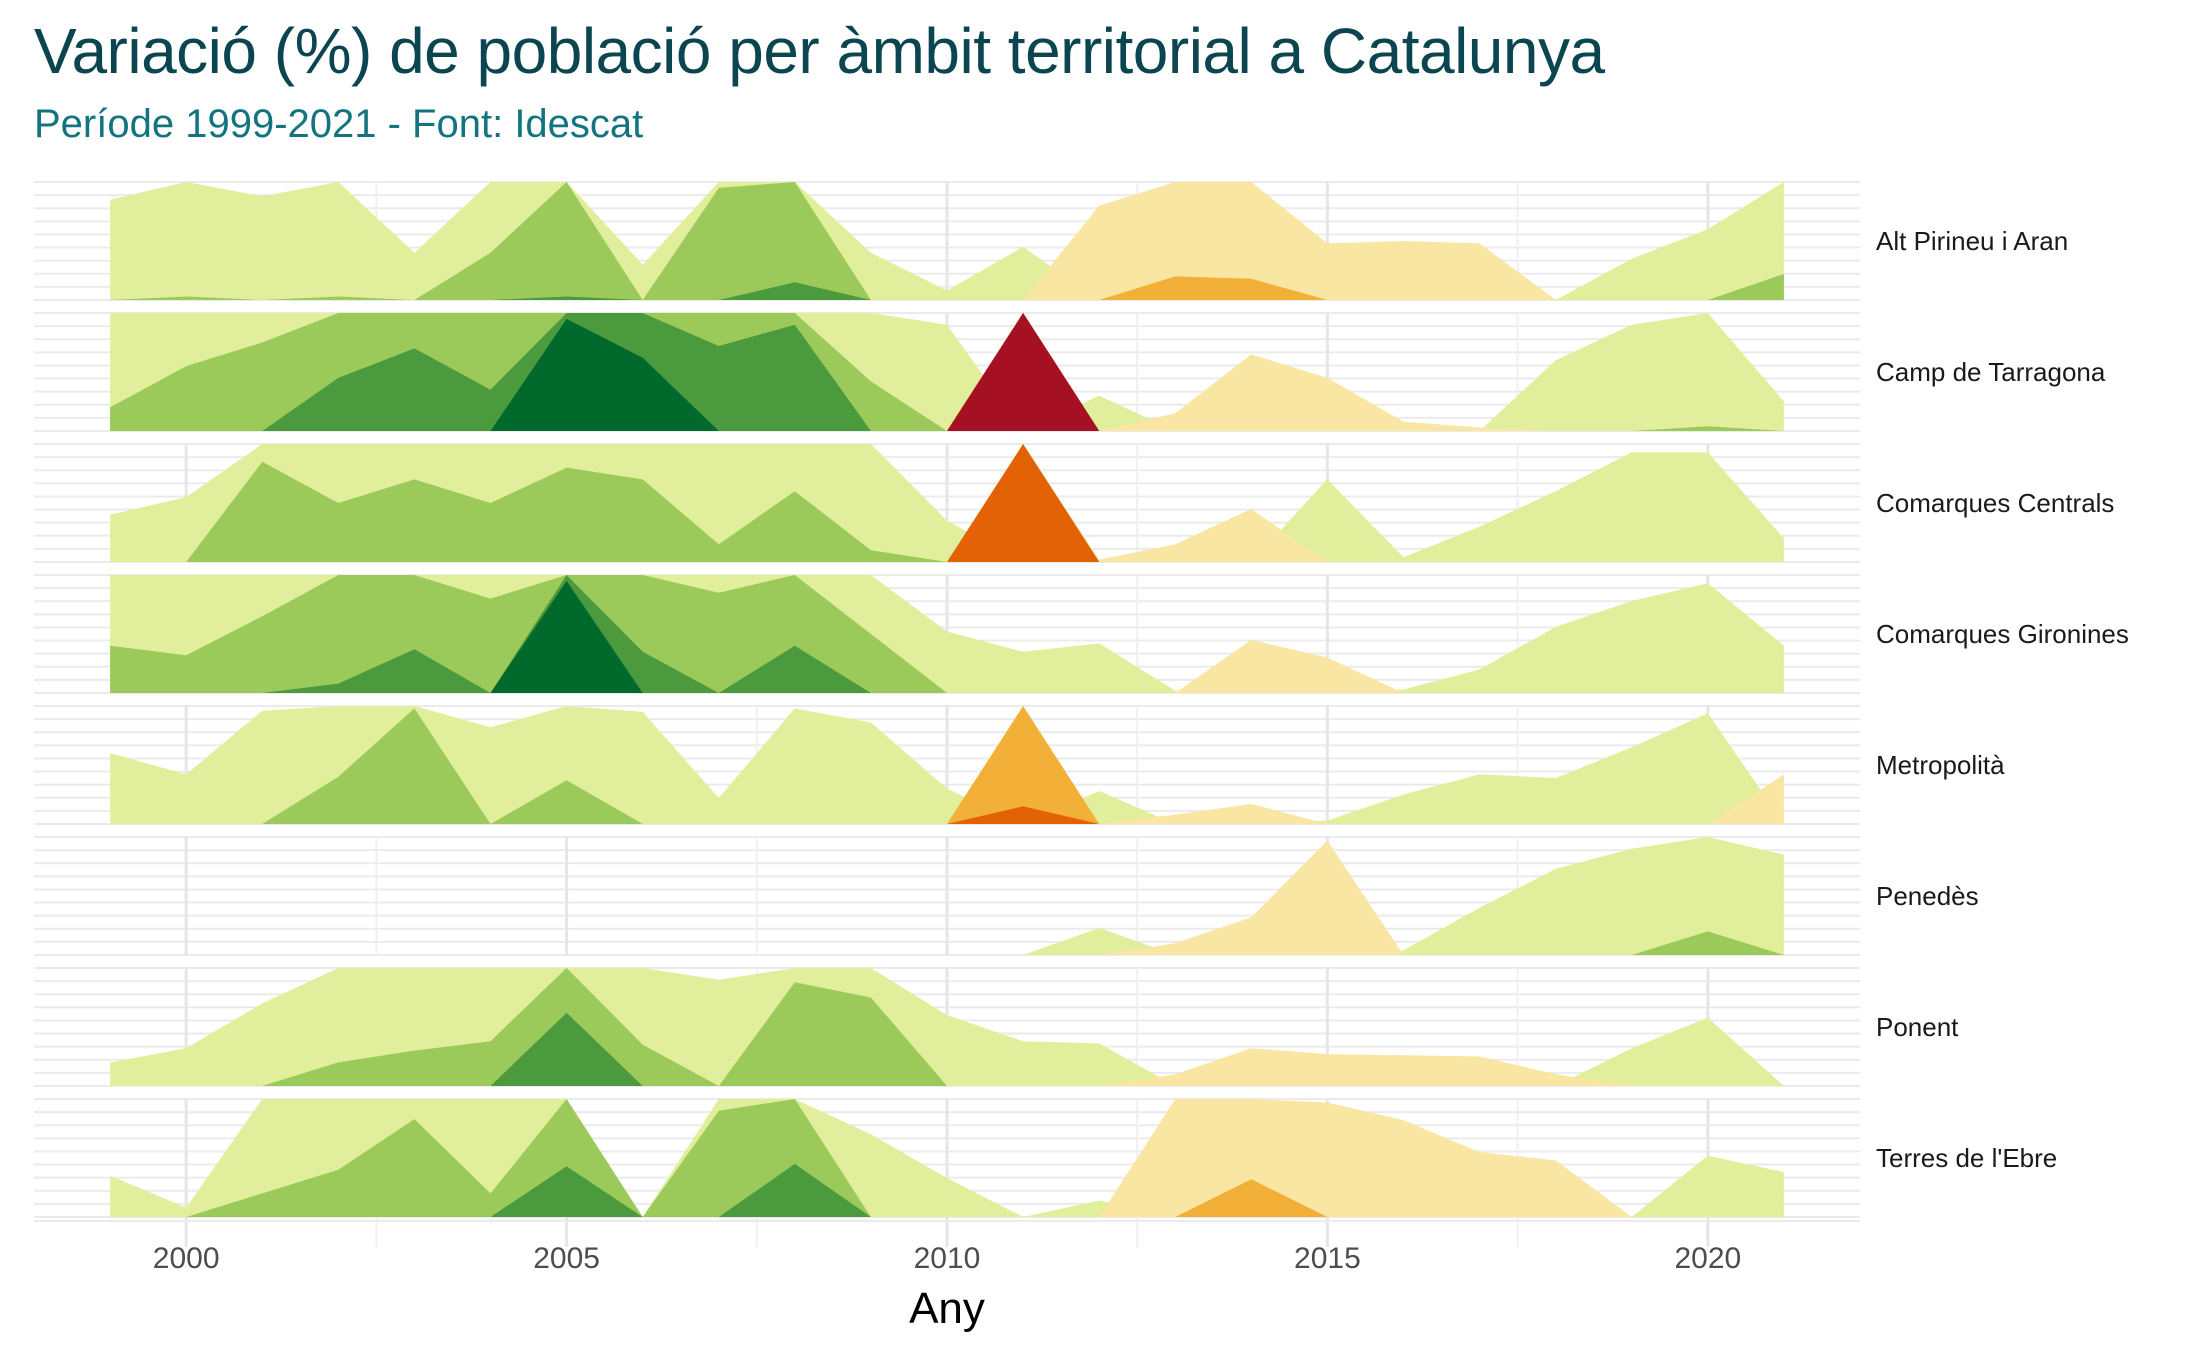 The width and height of the screenshot is (2187, 1349). I want to click on chart-subtitle: Període 1999-2021 - Font: Idescat, so click(339, 124).